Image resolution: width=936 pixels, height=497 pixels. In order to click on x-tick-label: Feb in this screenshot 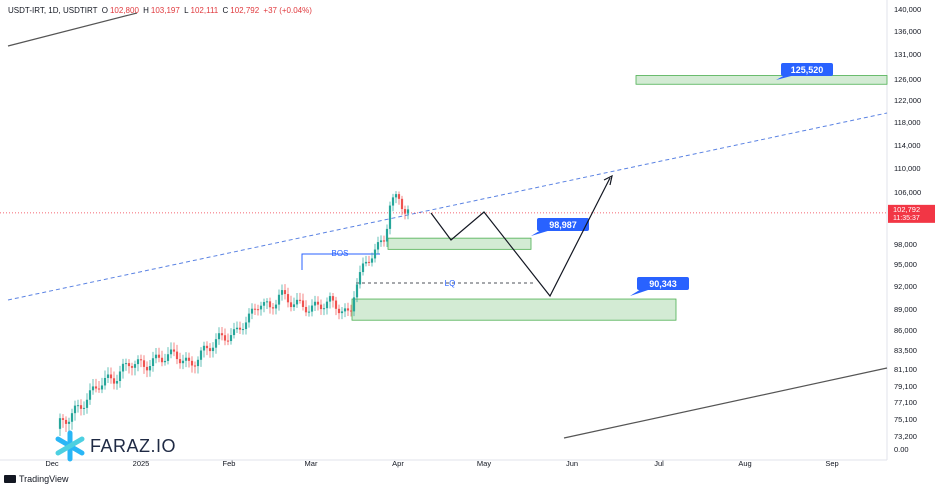, I will do `click(229, 463)`.